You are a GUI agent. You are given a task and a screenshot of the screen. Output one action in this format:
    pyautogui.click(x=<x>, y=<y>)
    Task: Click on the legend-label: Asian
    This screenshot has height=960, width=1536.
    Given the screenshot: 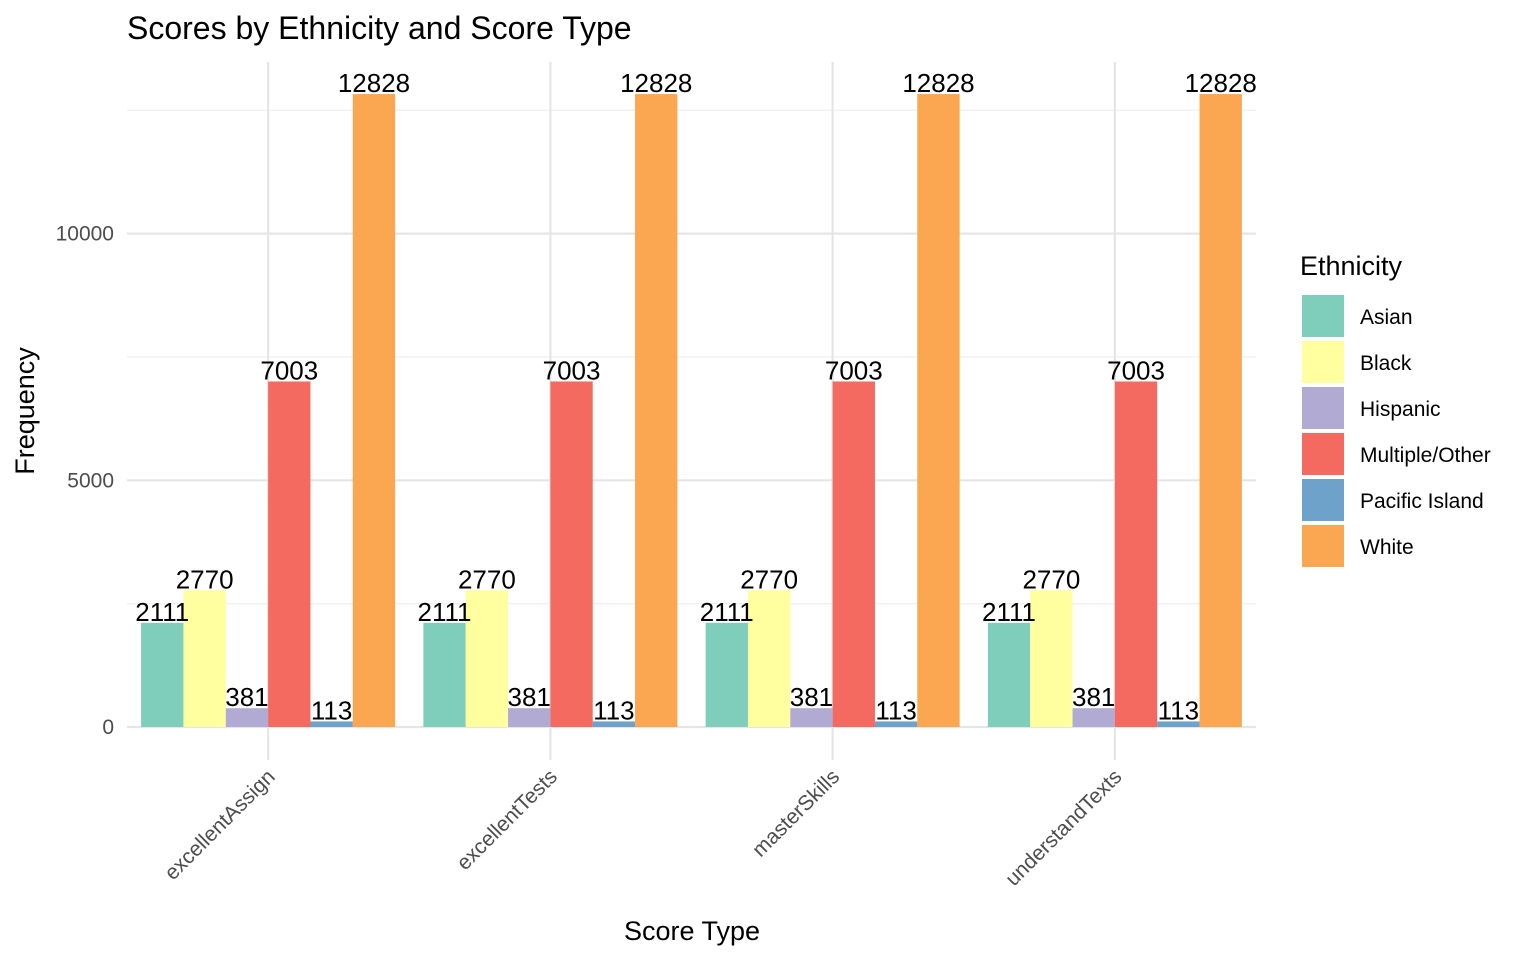 What is the action you would take?
    pyautogui.click(x=1386, y=317)
    